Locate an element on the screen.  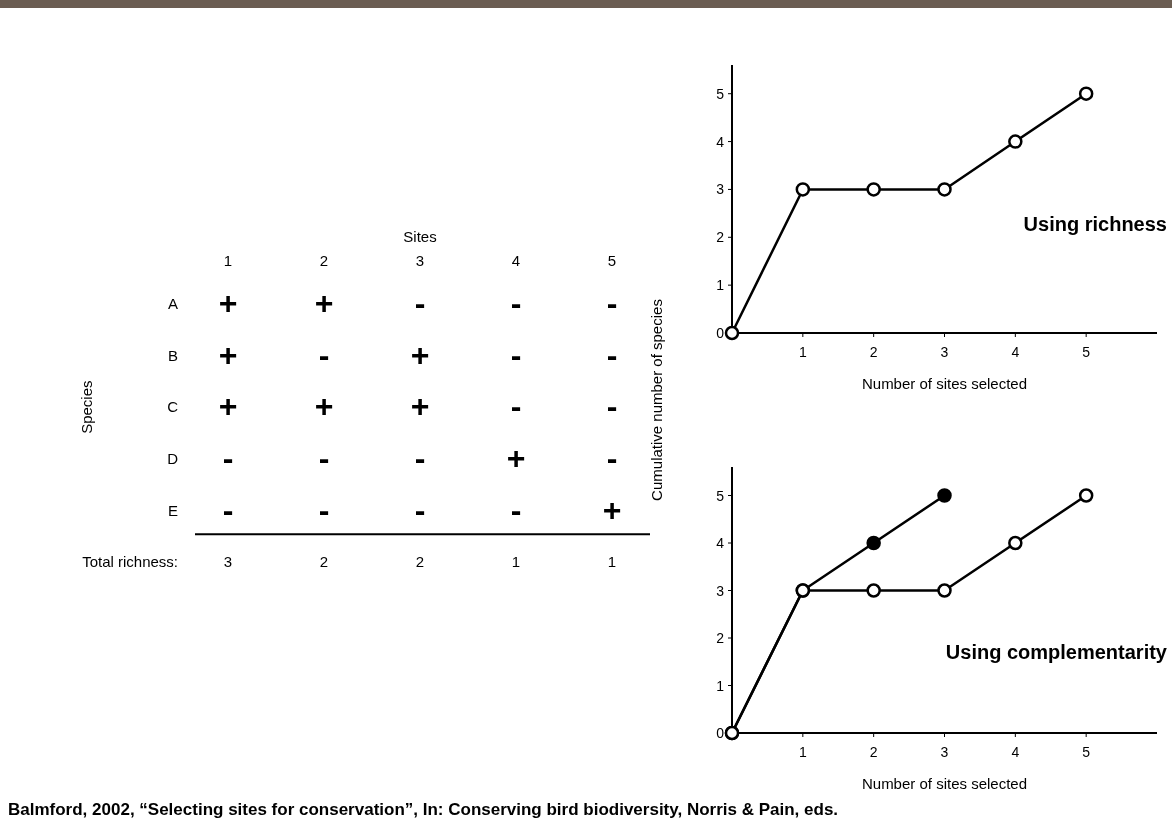
x-axis-title: Sites is located at coordinates (420, 236).